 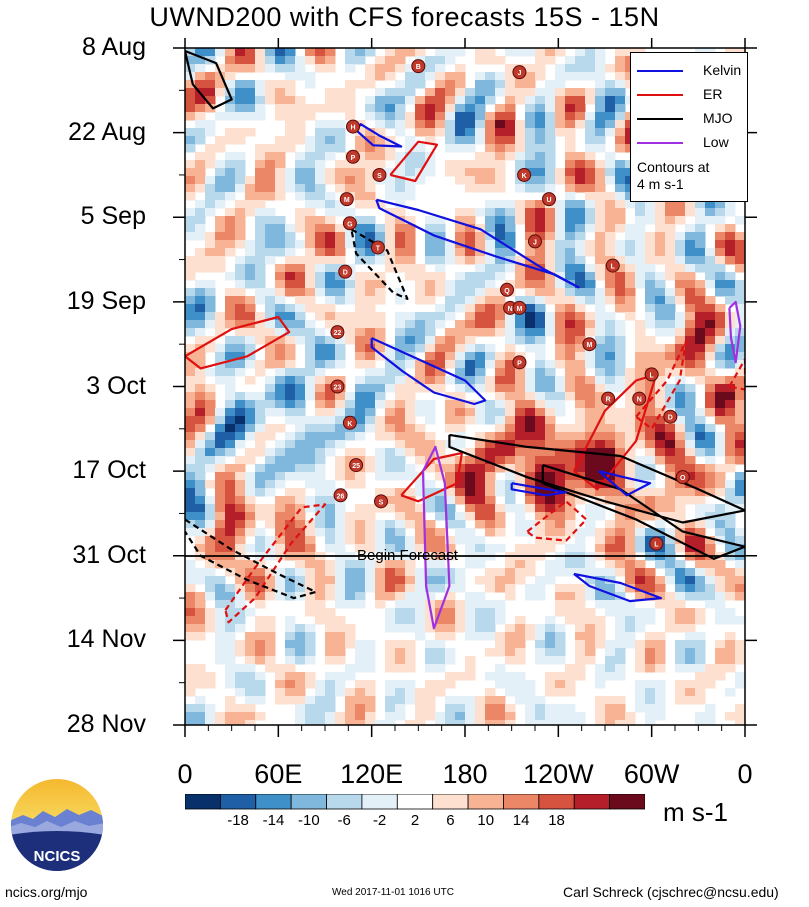 I want to click on storm-marker-label-7: T, so click(x=378, y=248).